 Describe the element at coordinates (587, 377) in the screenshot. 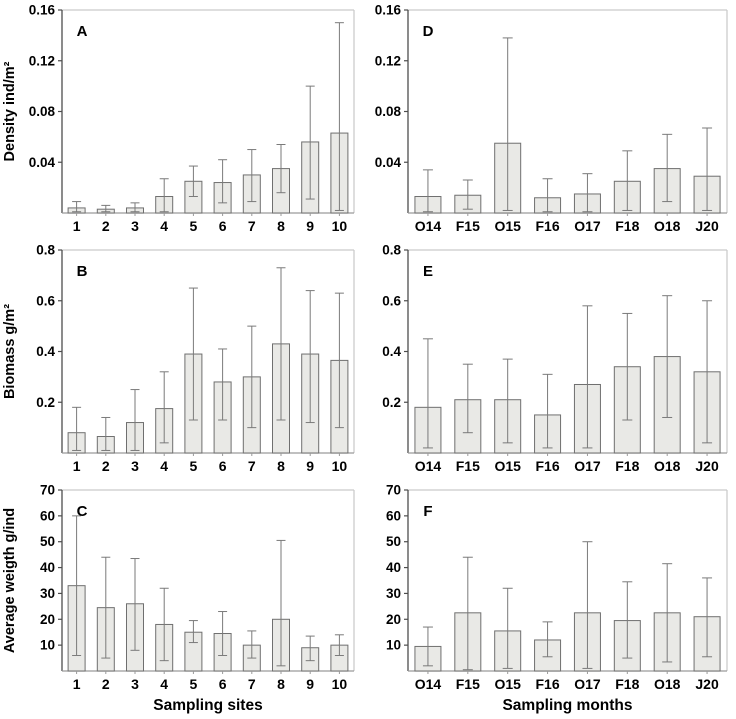

I see `error-bar-E-O17` at that location.